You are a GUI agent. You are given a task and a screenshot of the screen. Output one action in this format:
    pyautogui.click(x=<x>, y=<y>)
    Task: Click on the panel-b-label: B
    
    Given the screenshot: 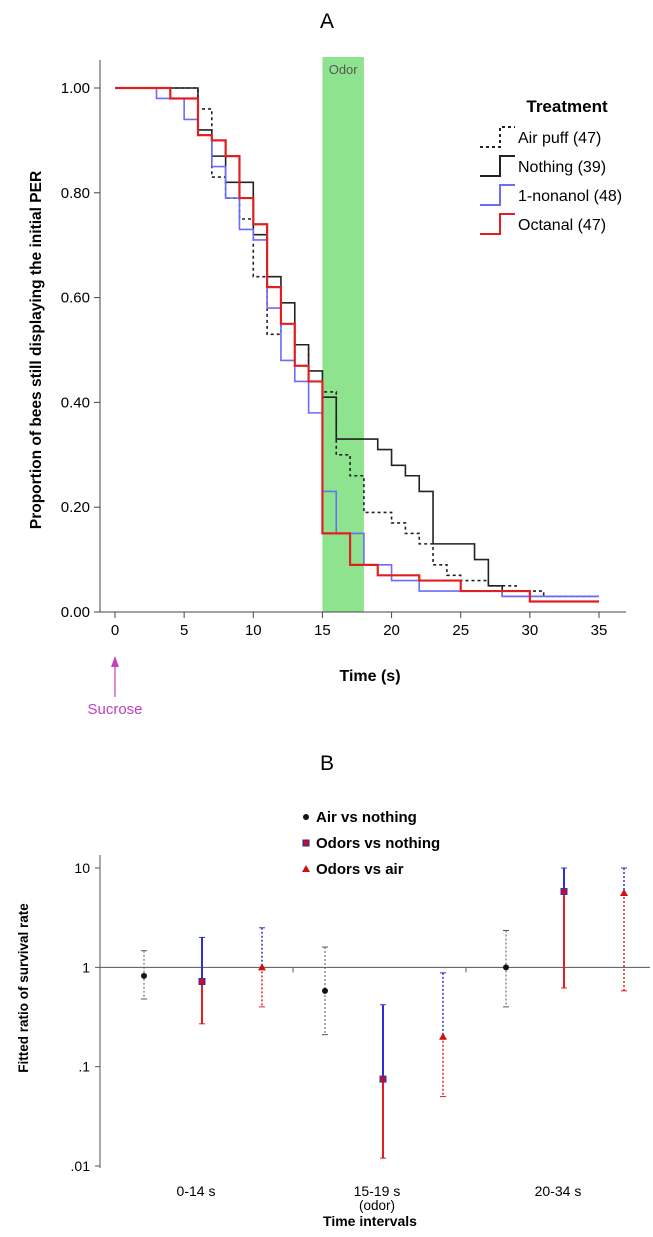 What is the action you would take?
    pyautogui.click(x=327, y=763)
    